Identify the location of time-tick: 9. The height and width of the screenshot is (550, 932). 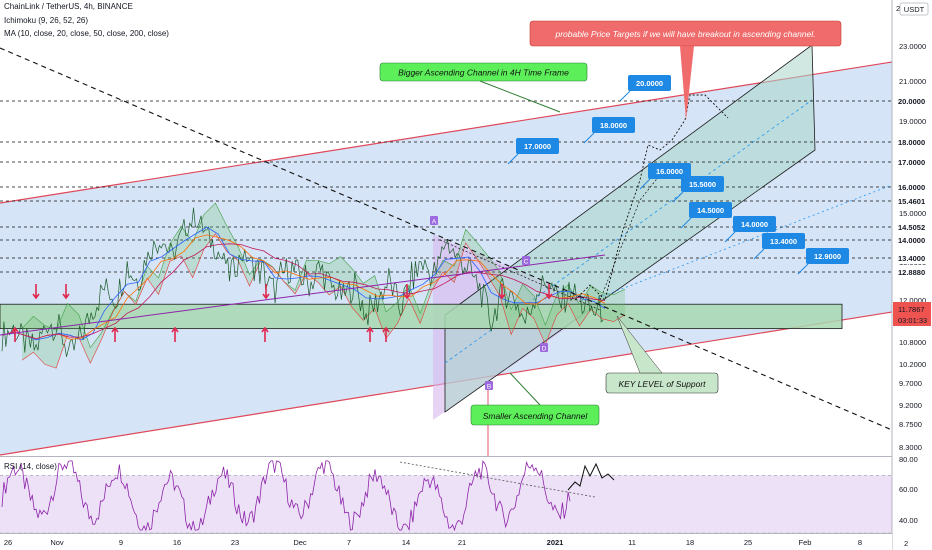
(121, 542).